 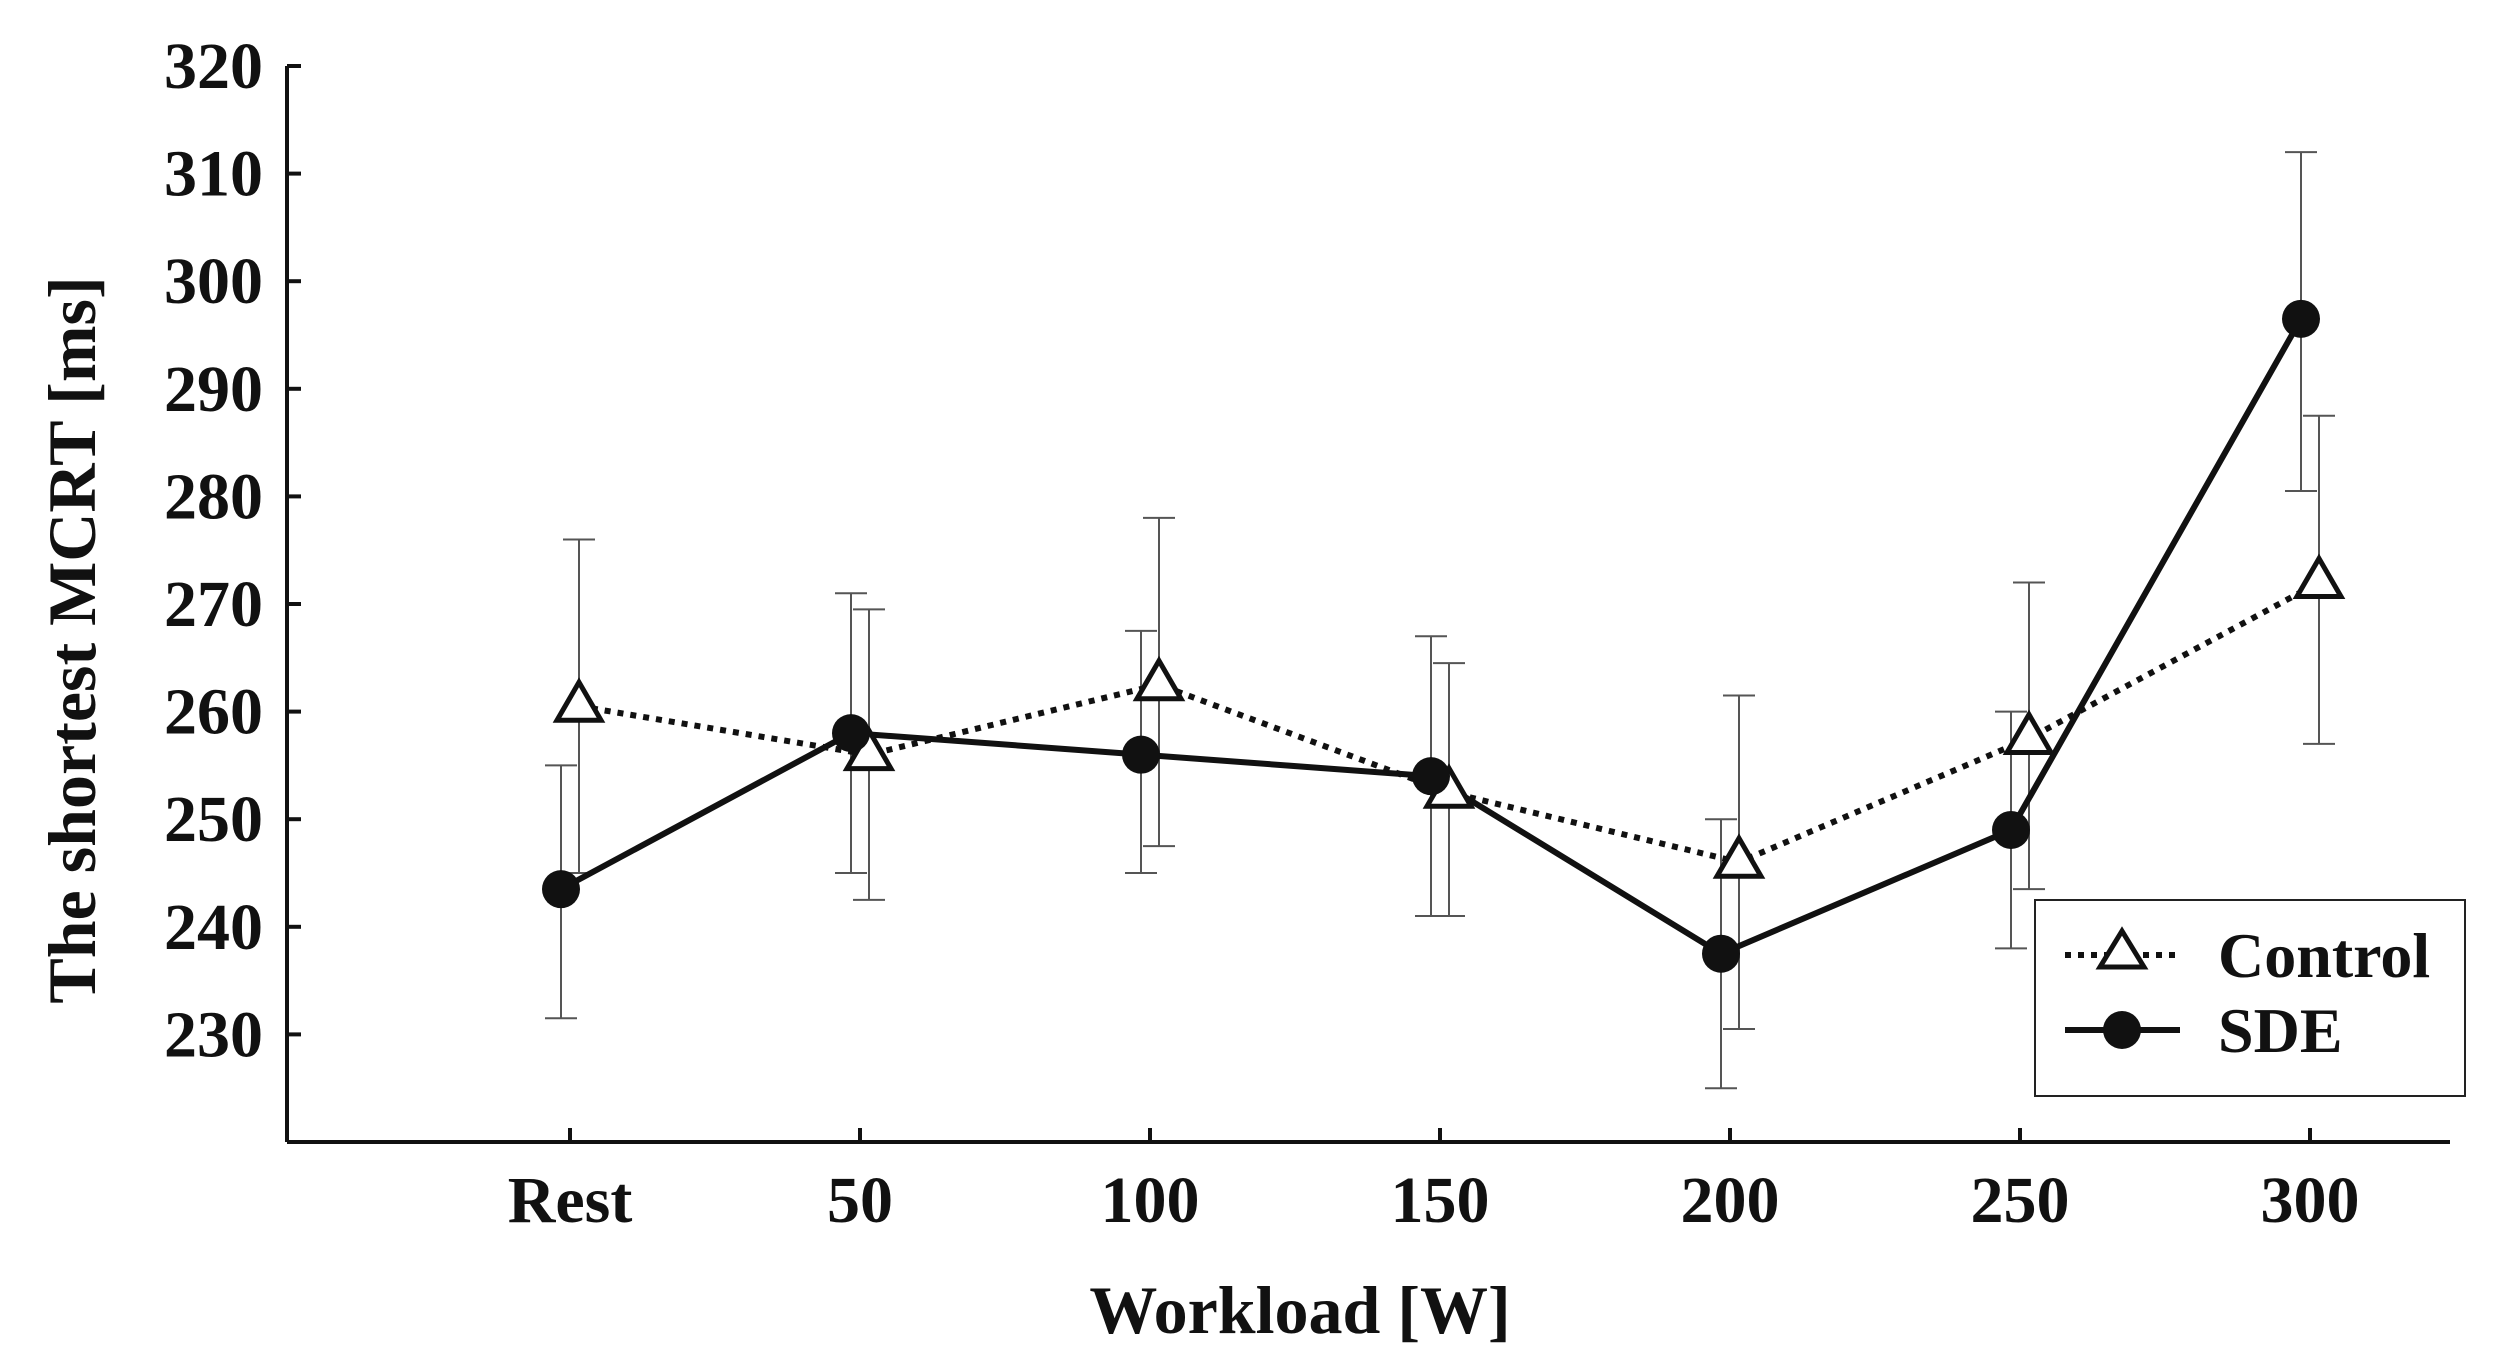 I want to click on x-tick-label: Rest, so click(x=570, y=1200).